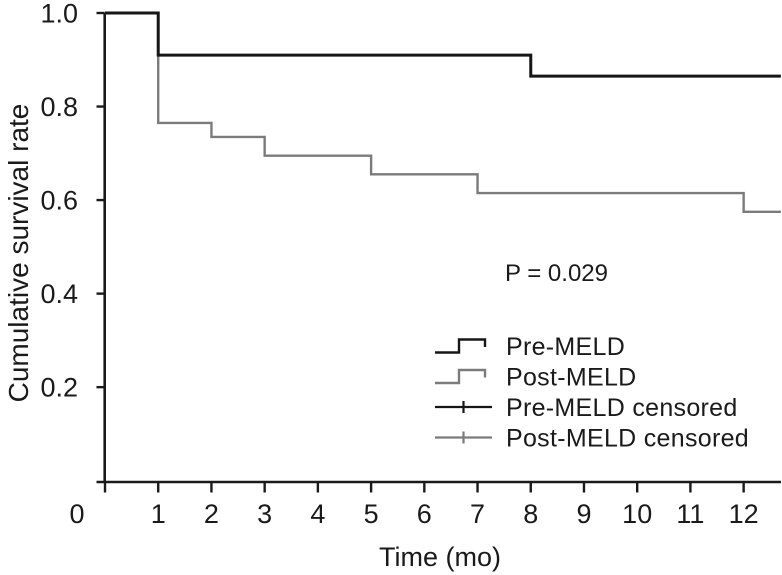 This screenshot has height=575, width=782. Describe the element at coordinates (744, 514) in the screenshot. I see `x-tick-label: 12` at that location.